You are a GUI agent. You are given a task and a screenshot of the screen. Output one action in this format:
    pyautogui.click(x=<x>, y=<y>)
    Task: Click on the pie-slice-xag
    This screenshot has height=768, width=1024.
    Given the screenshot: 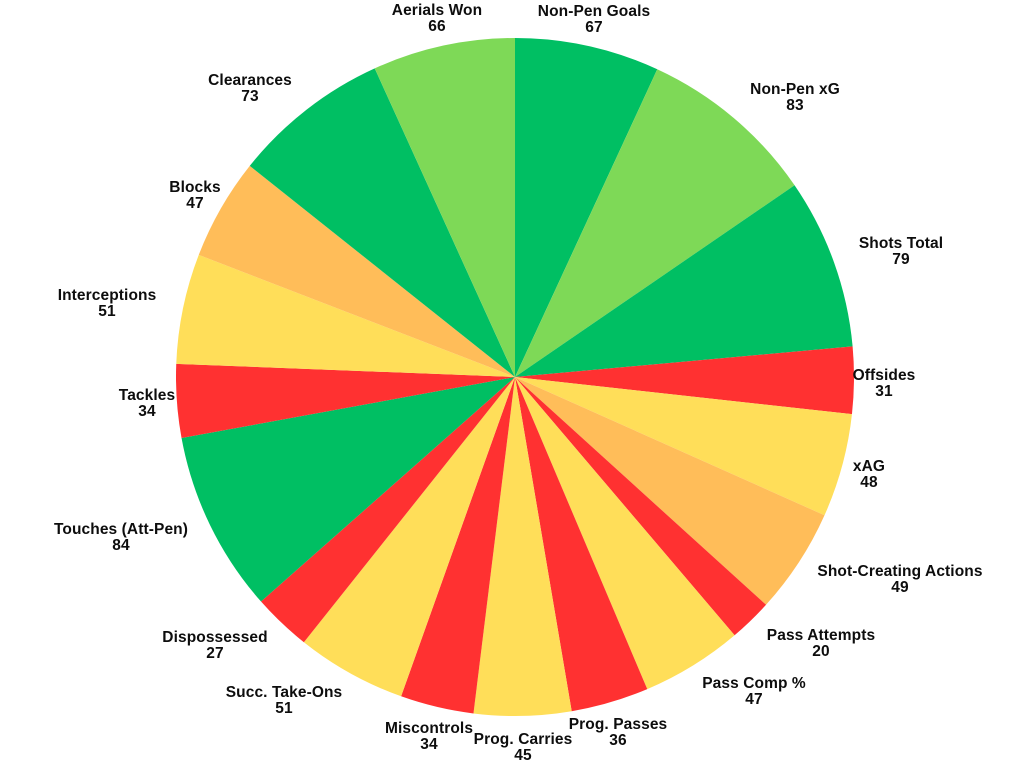 What is the action you would take?
    pyautogui.click(x=683, y=446)
    